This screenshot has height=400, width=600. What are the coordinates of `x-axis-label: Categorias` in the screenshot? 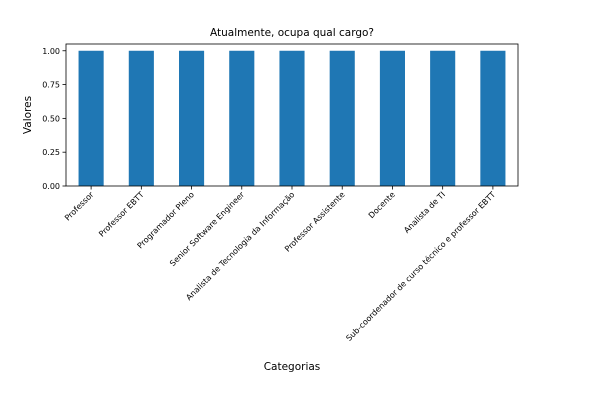 It's located at (292, 367).